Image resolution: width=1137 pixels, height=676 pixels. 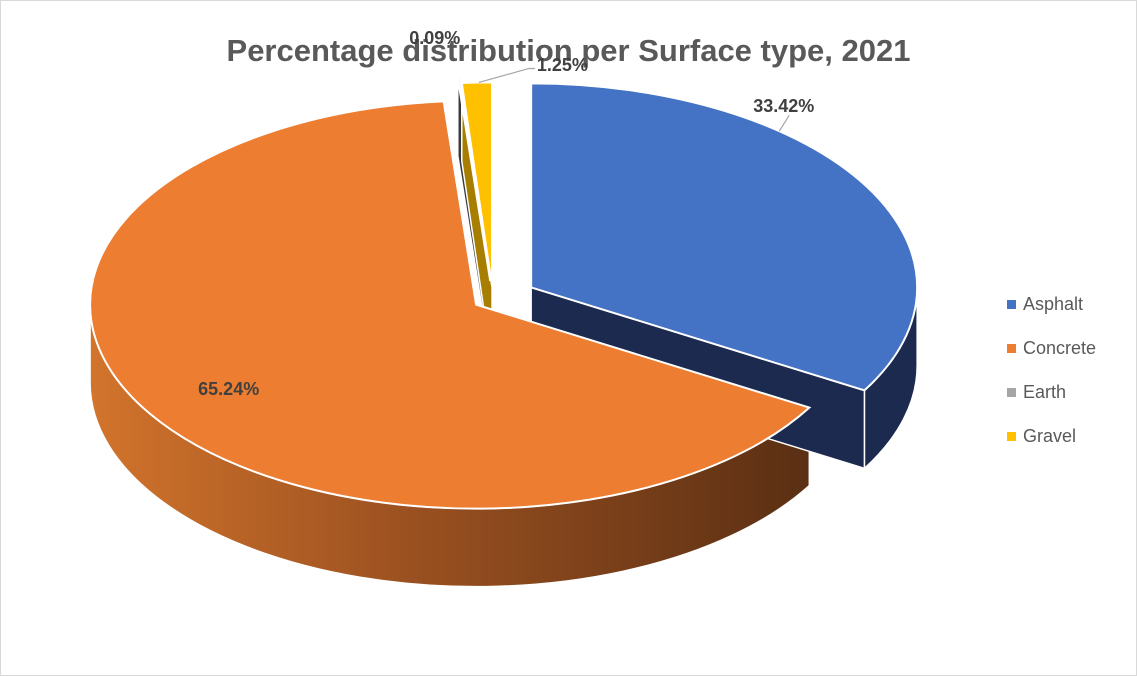 I want to click on slice-gravel, so click(x=477, y=184).